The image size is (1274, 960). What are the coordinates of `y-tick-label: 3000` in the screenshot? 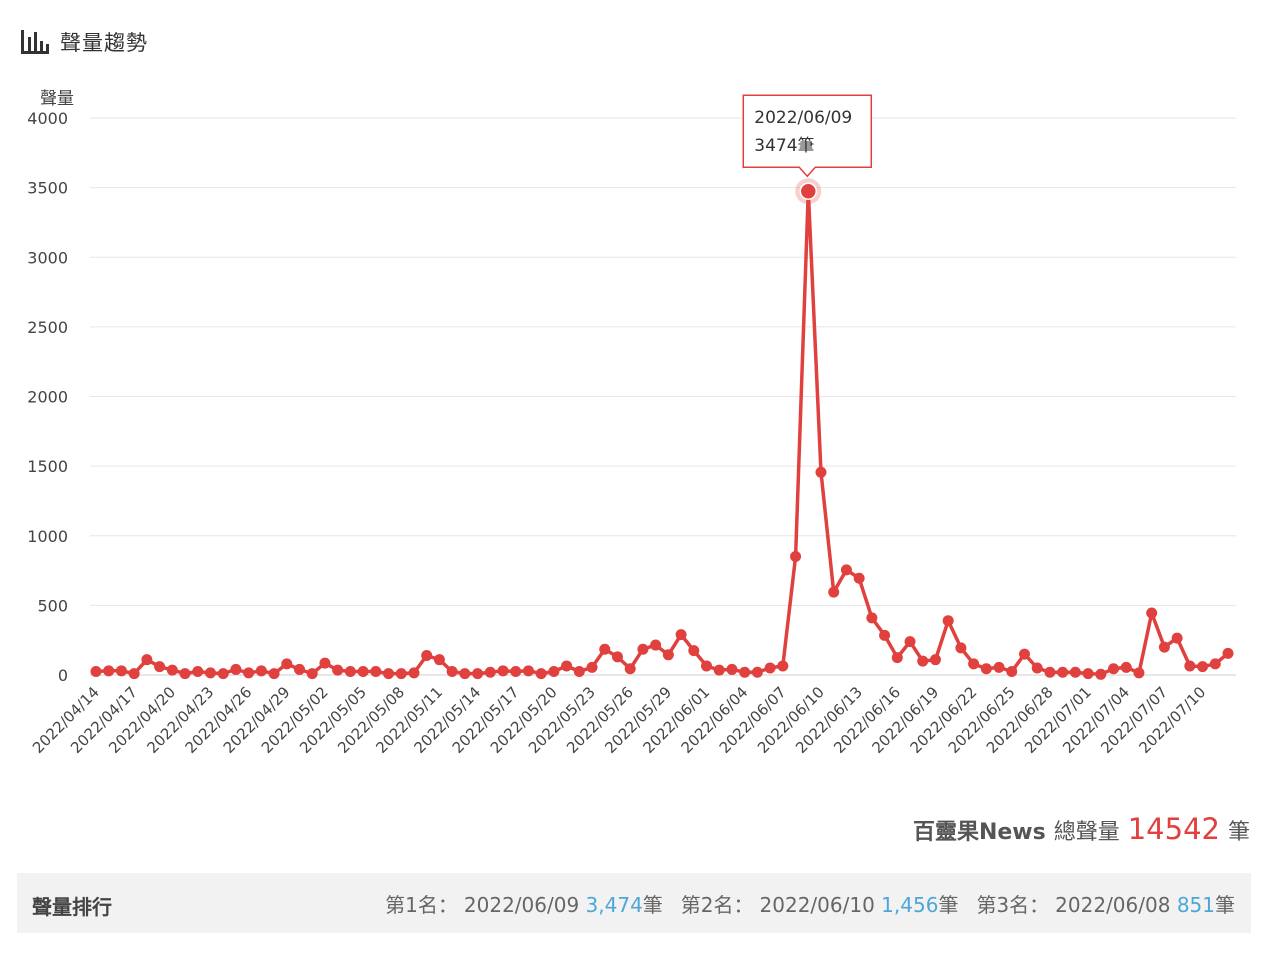 It's located at (47, 257).